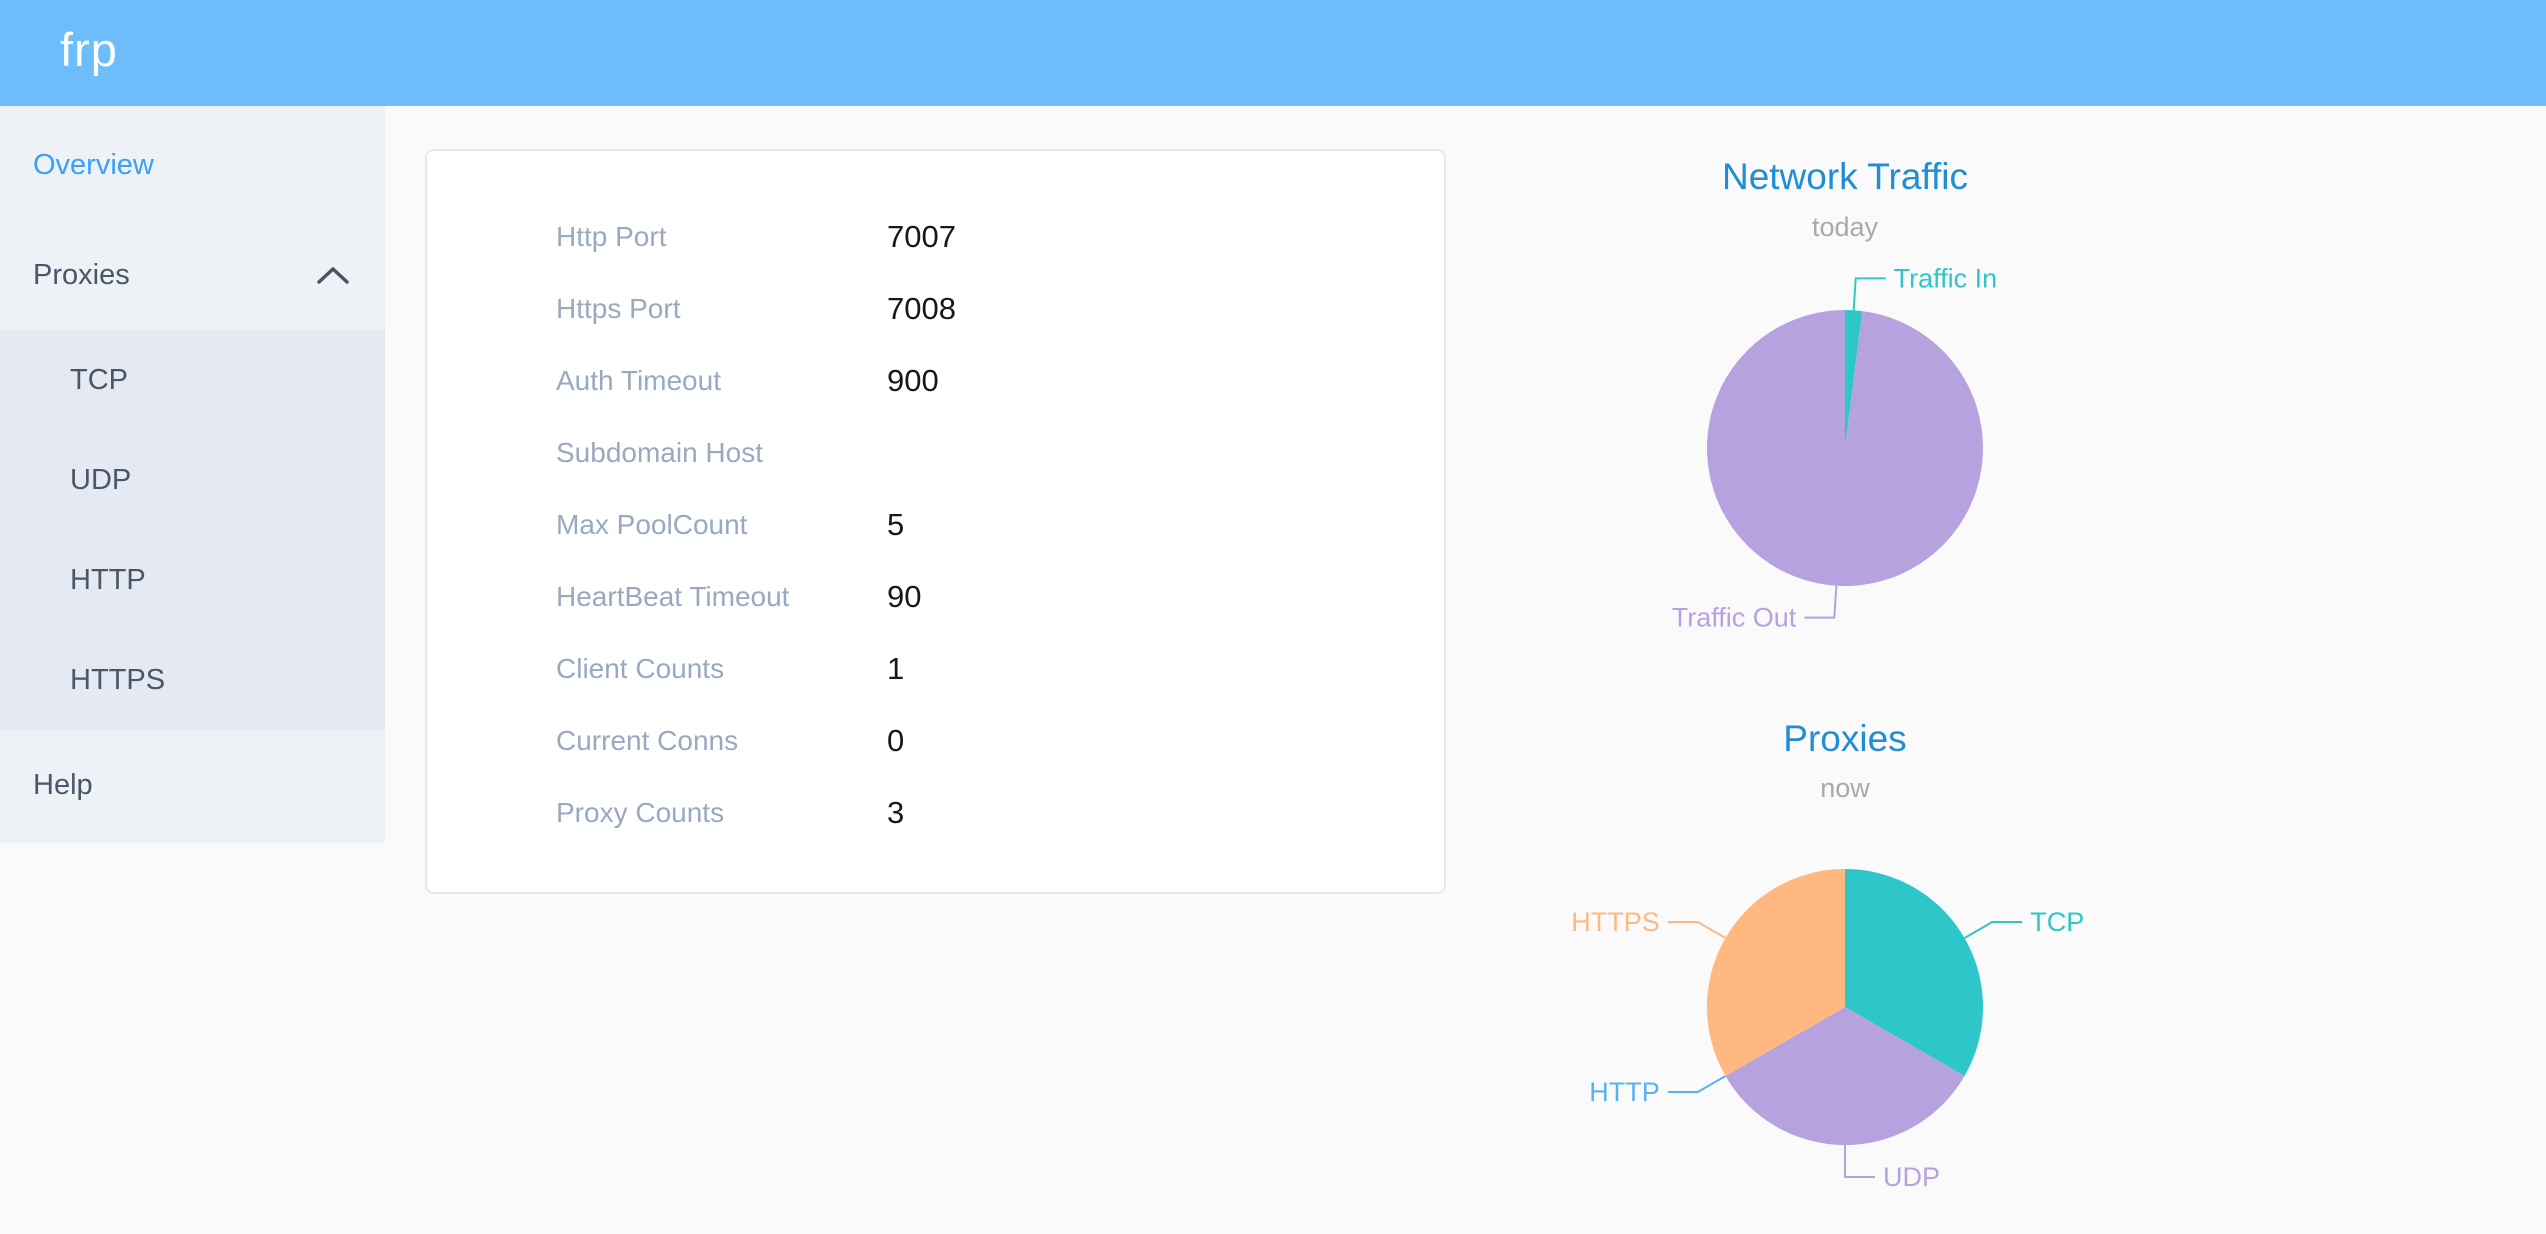 The width and height of the screenshot is (2546, 1234). I want to click on sidebar-item-label: HTTPS, so click(118, 680).